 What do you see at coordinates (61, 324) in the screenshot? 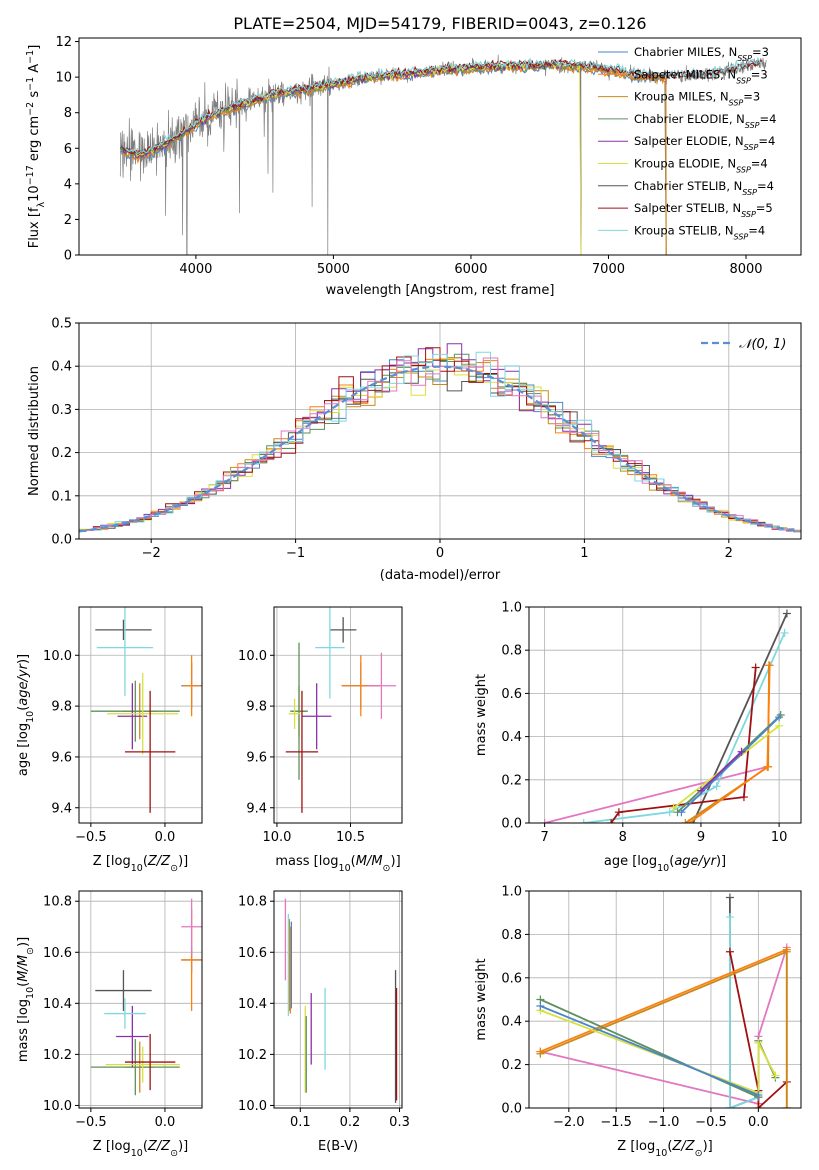
I see `y-tick-label: 0.5` at bounding box center [61, 324].